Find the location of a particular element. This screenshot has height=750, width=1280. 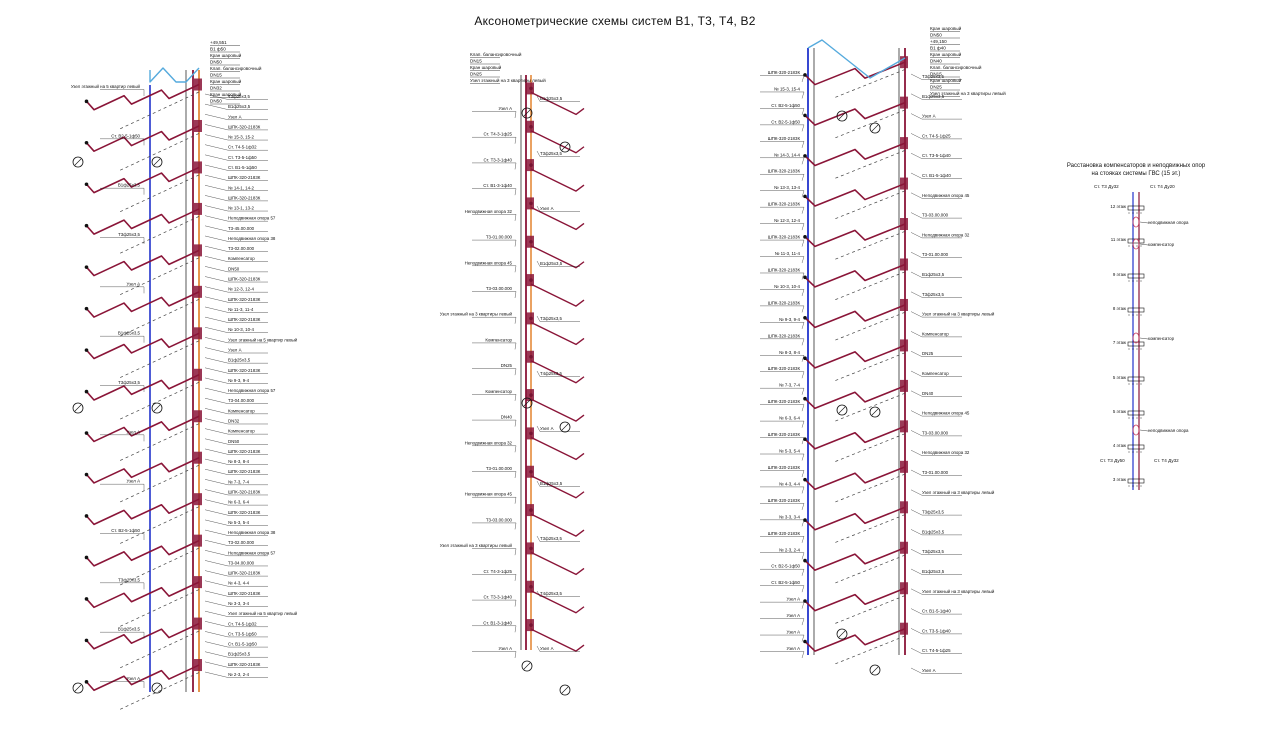

left-label: Узел этажный на 5 квартир левый is located at coordinates (106, 86).